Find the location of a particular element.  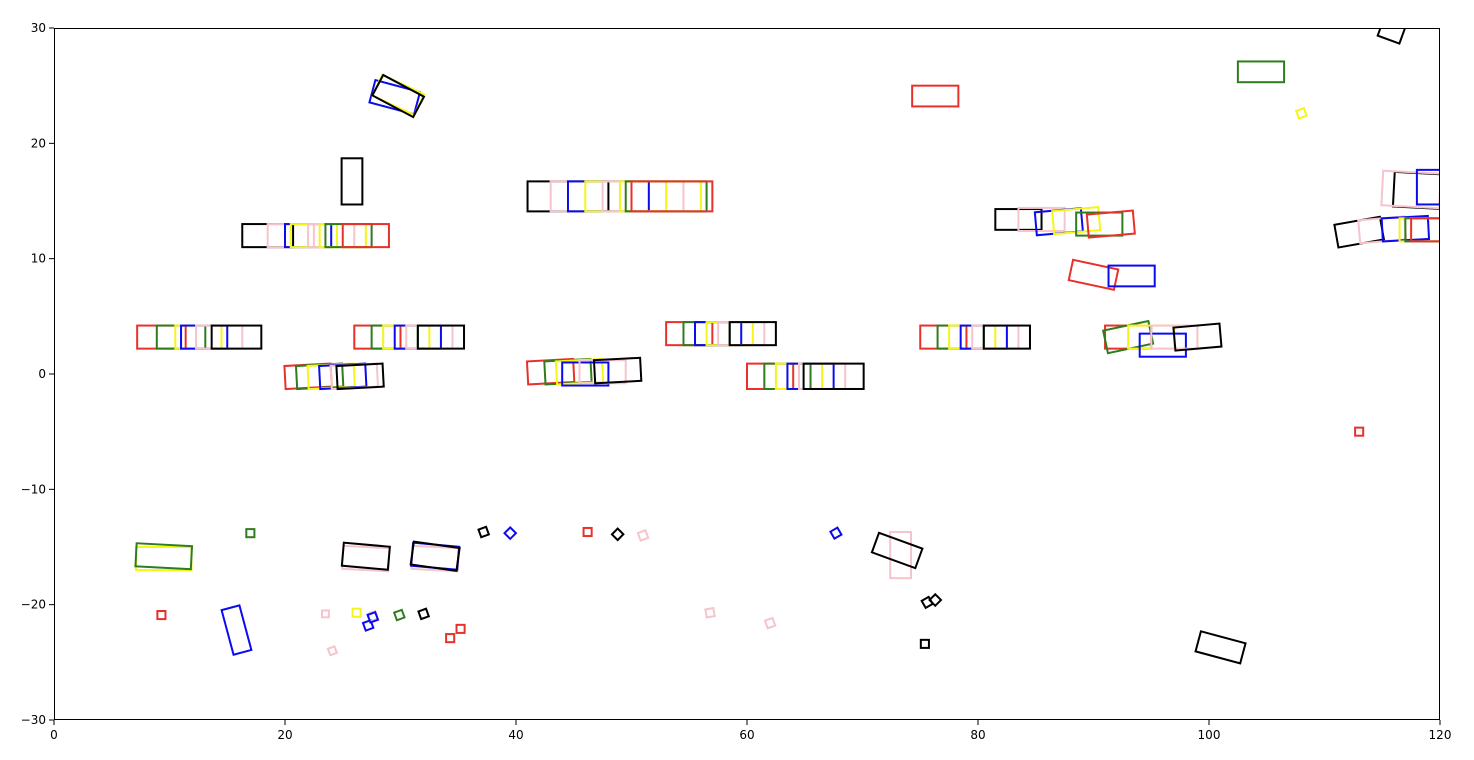

y-tick-label-6: 30 is located at coordinates (38, 28).